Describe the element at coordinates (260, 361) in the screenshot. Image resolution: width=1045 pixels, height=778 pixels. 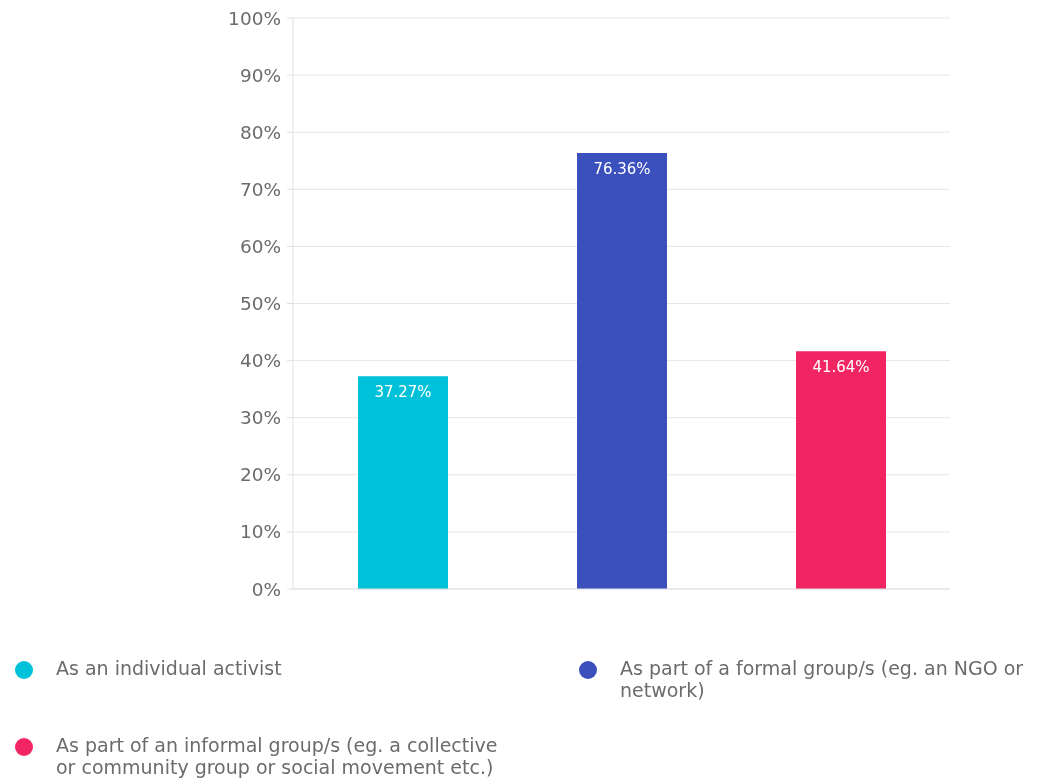
I see `y-tick-label: 40%` at that location.